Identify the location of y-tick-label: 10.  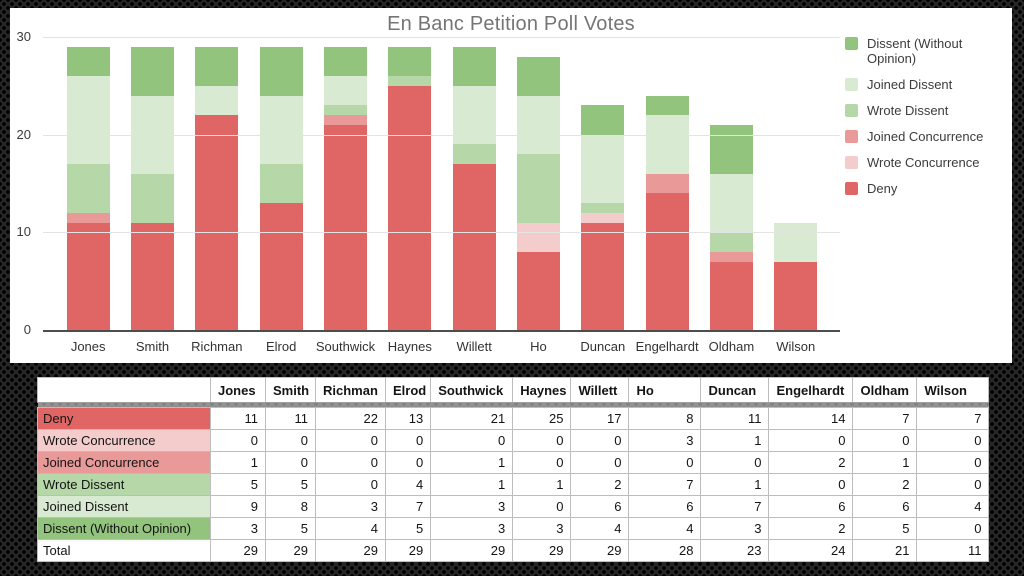
(23, 232).